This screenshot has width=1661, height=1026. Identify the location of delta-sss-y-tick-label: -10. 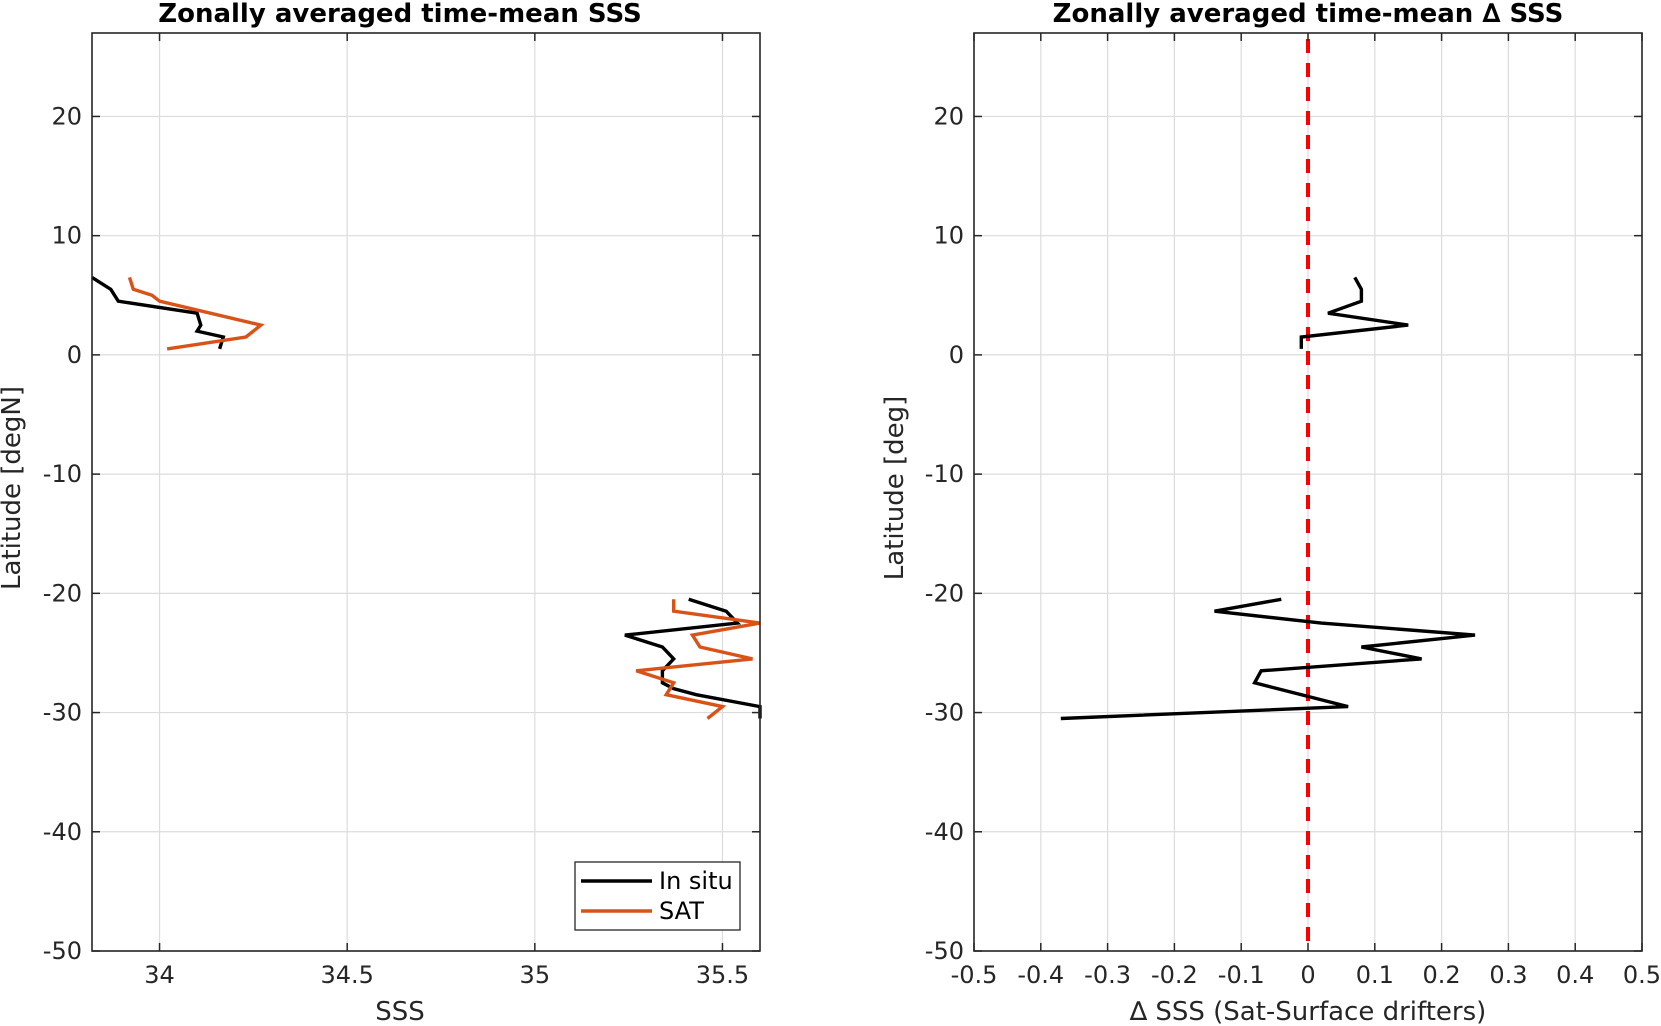
(944, 474).